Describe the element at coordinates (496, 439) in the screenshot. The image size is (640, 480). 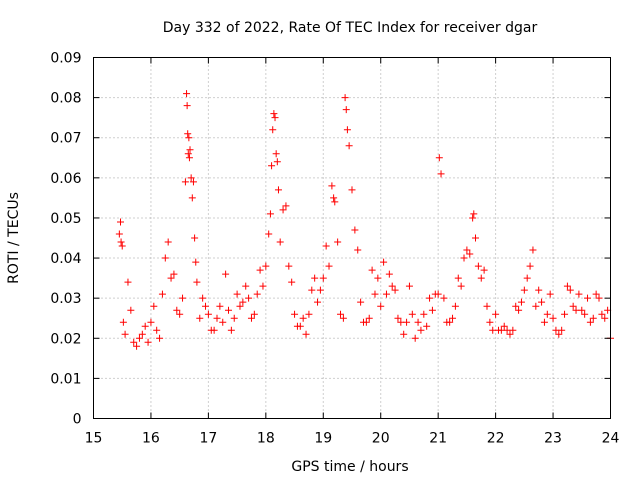
I see `x-tick-label: 22` at that location.